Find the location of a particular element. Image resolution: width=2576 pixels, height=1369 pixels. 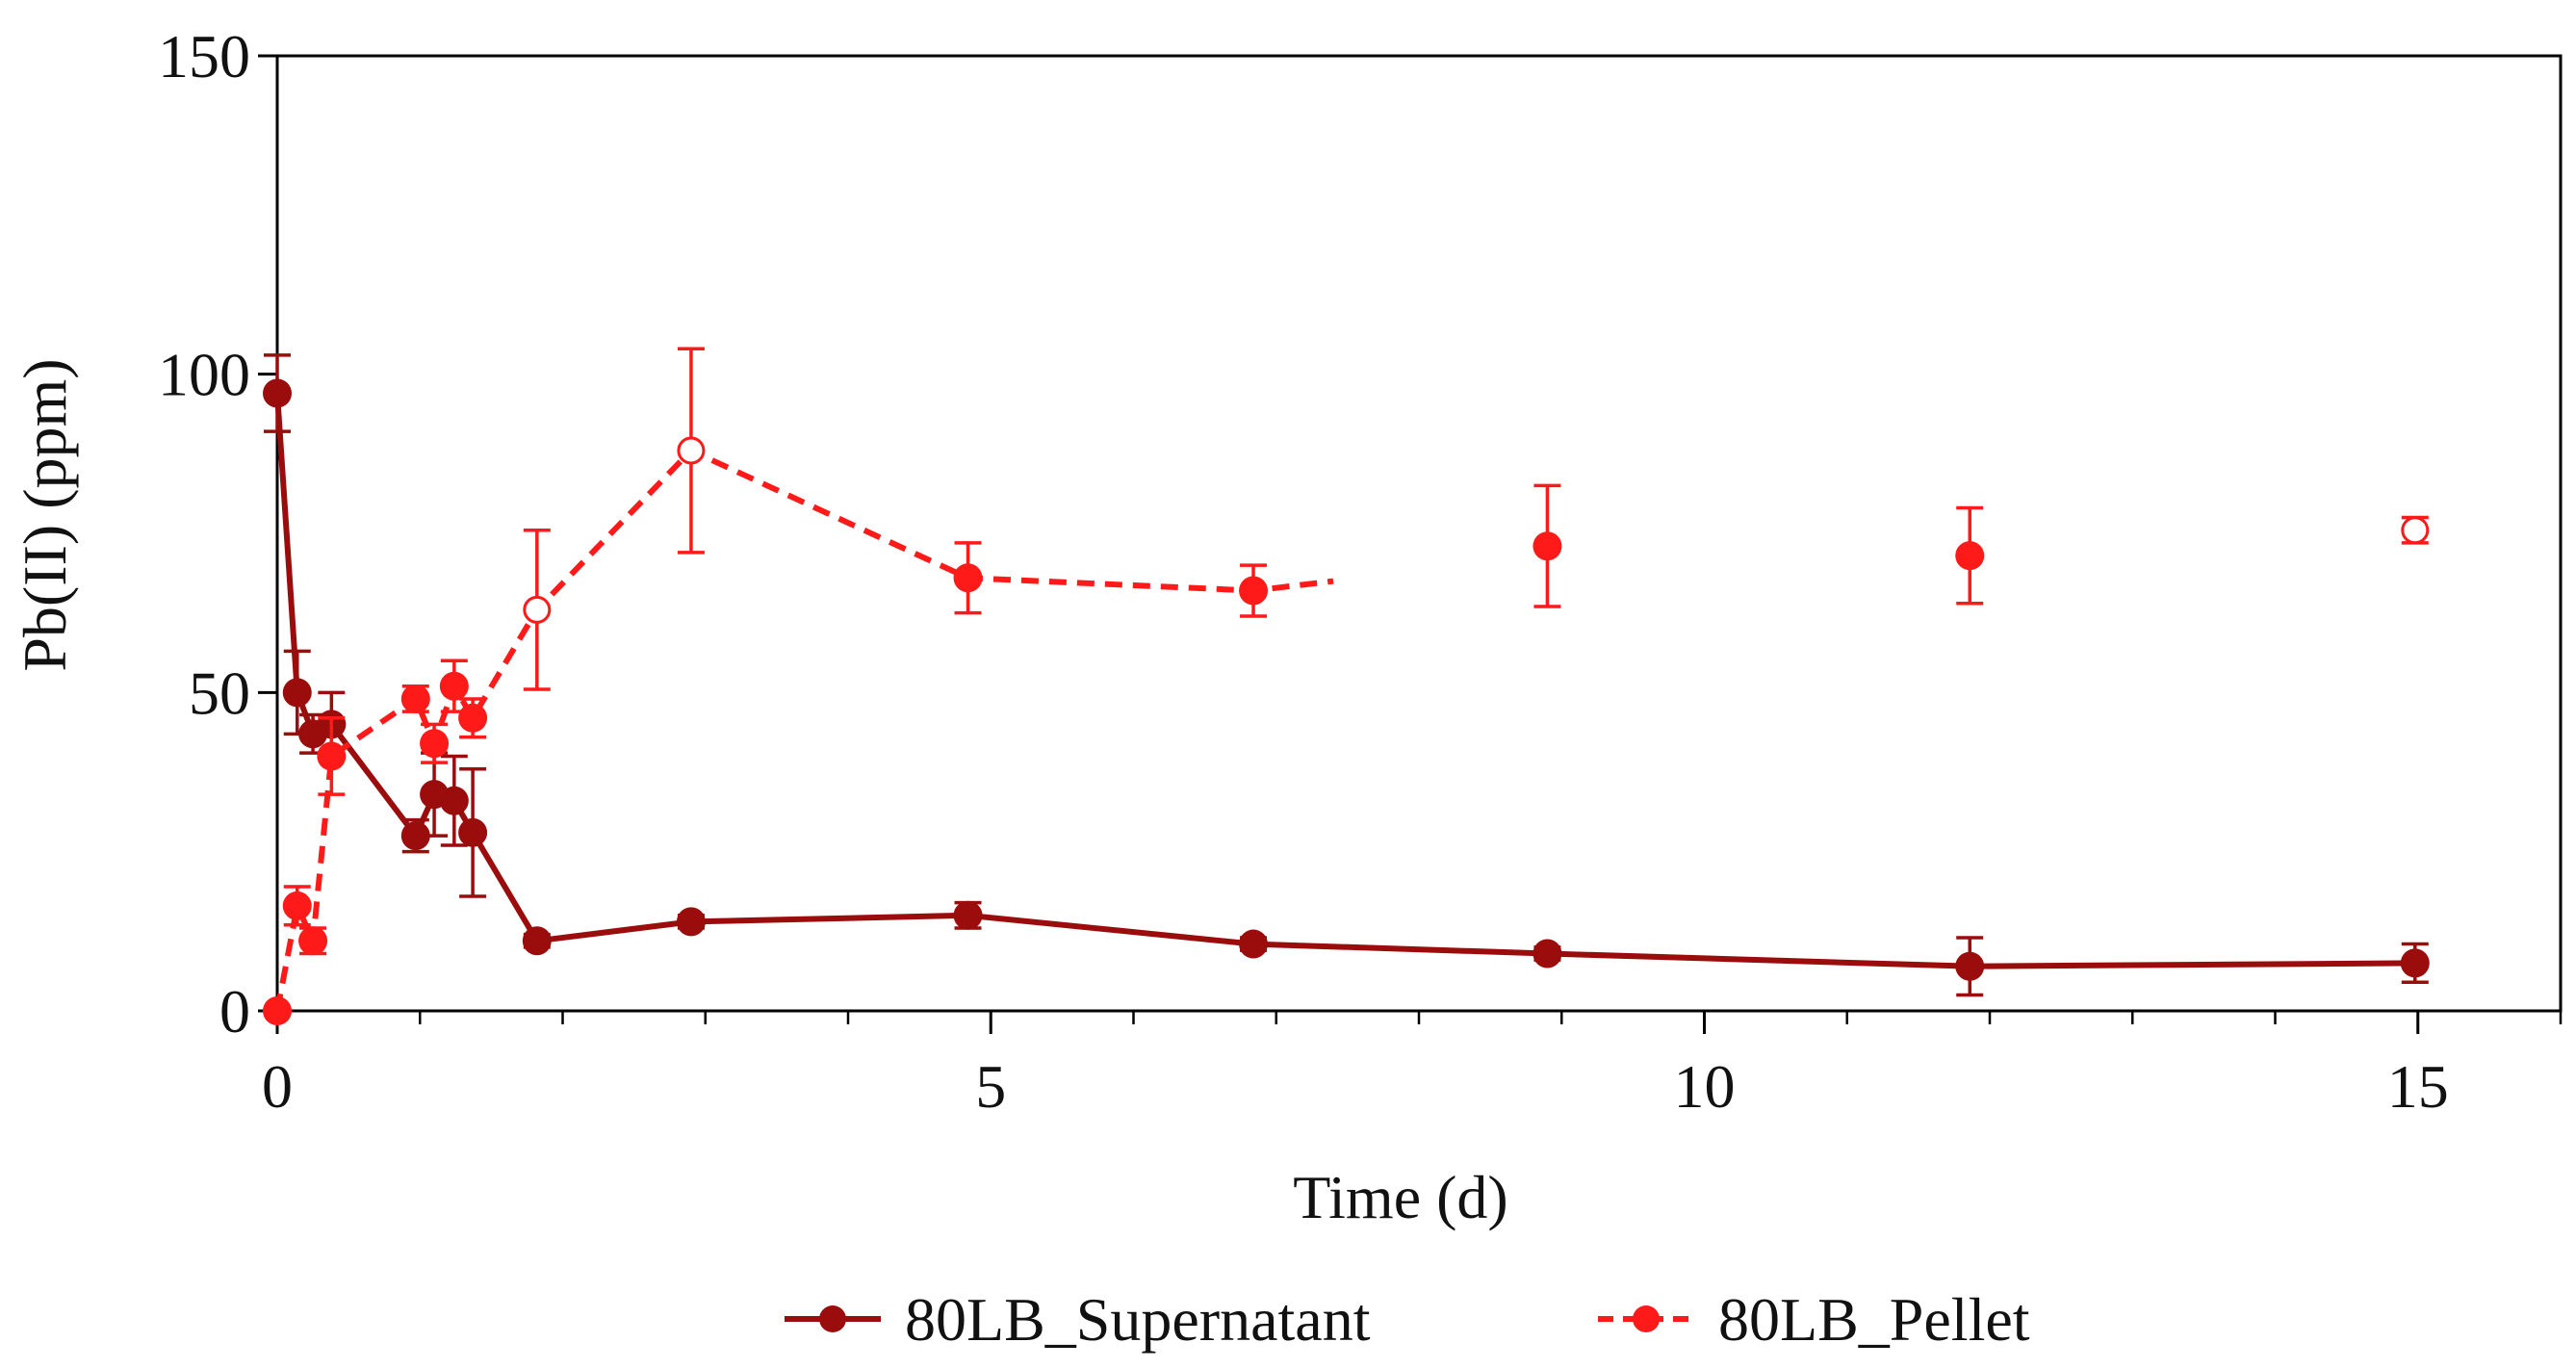

legend-label-pellet: 80LB_Pellet is located at coordinates (1874, 1319).